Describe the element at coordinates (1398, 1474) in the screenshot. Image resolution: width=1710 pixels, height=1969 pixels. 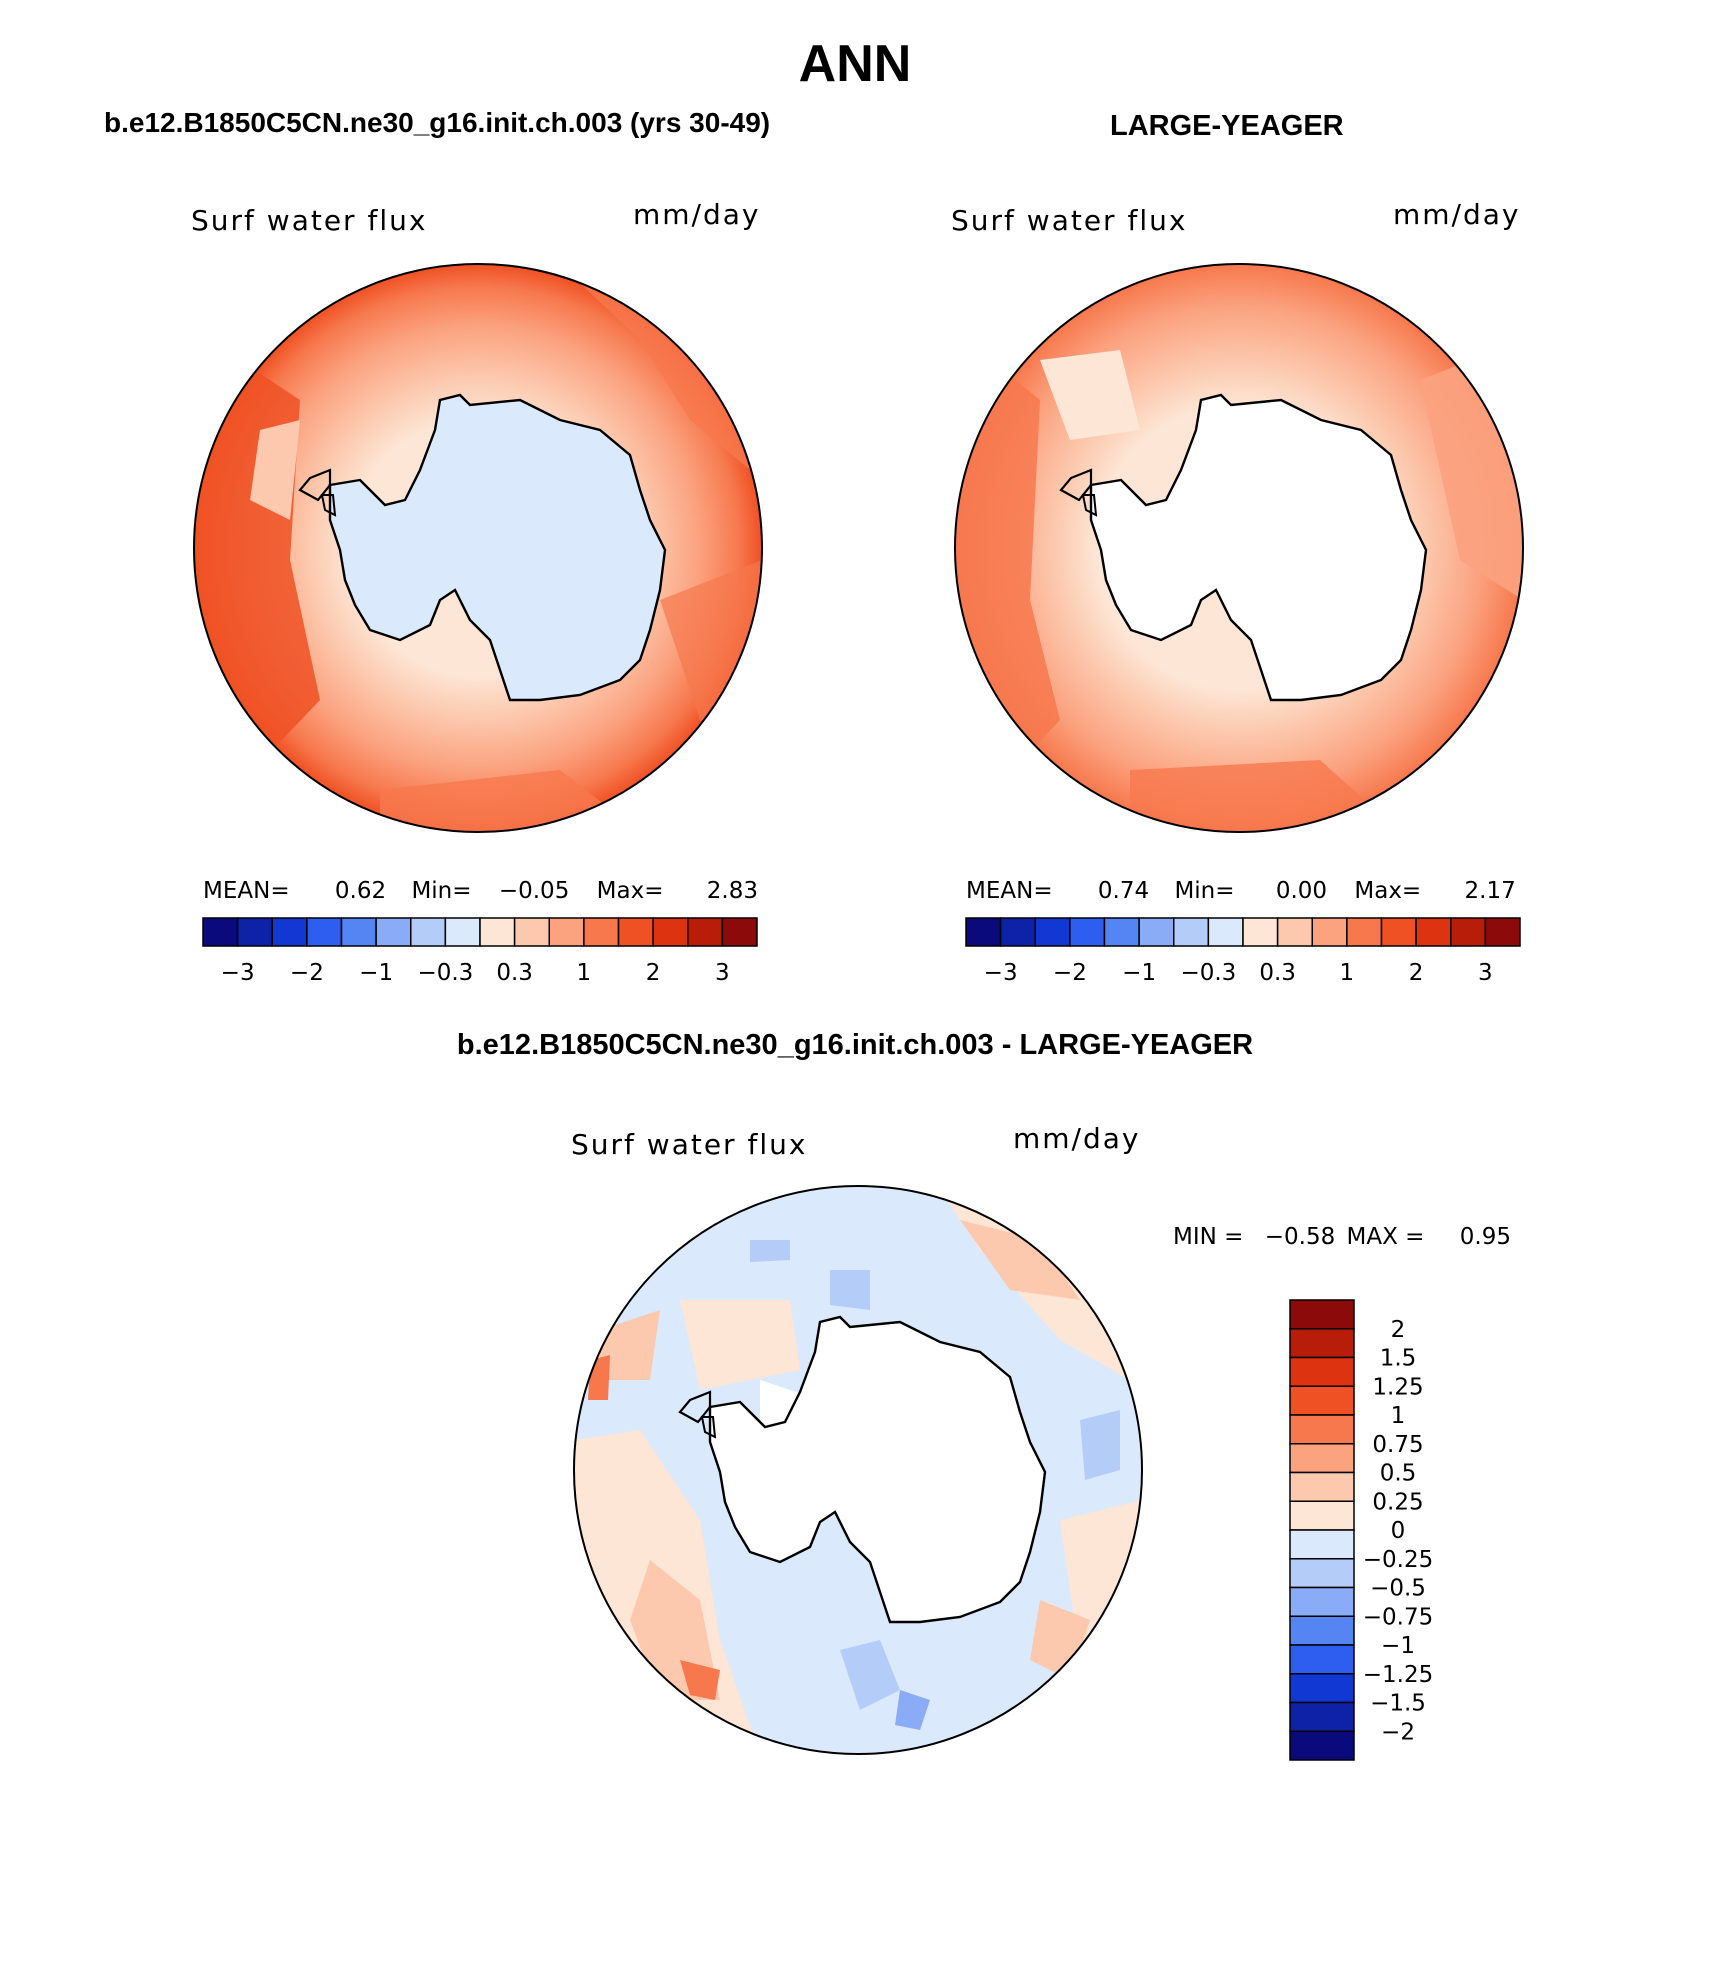
I see `diff-colorbar-label: 0.5` at that location.